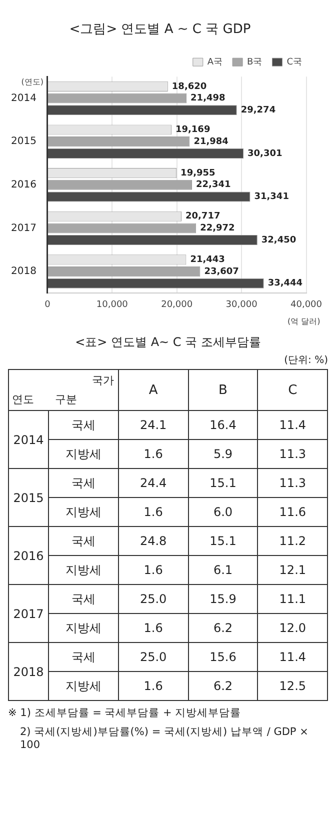  I want to click on annotation: ※ 1) 조세부담률 = 국세부담률 + 지방세부담률, so click(125, 713).